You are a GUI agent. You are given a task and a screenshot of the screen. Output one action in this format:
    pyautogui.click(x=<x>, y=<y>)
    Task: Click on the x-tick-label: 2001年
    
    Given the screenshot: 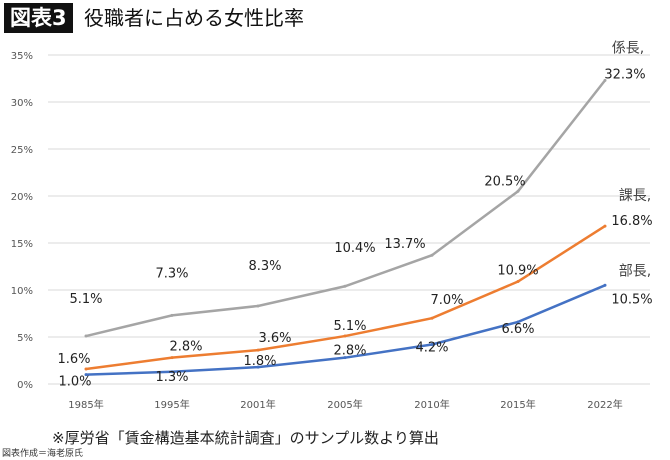 What is the action you would take?
    pyautogui.click(x=257, y=404)
    